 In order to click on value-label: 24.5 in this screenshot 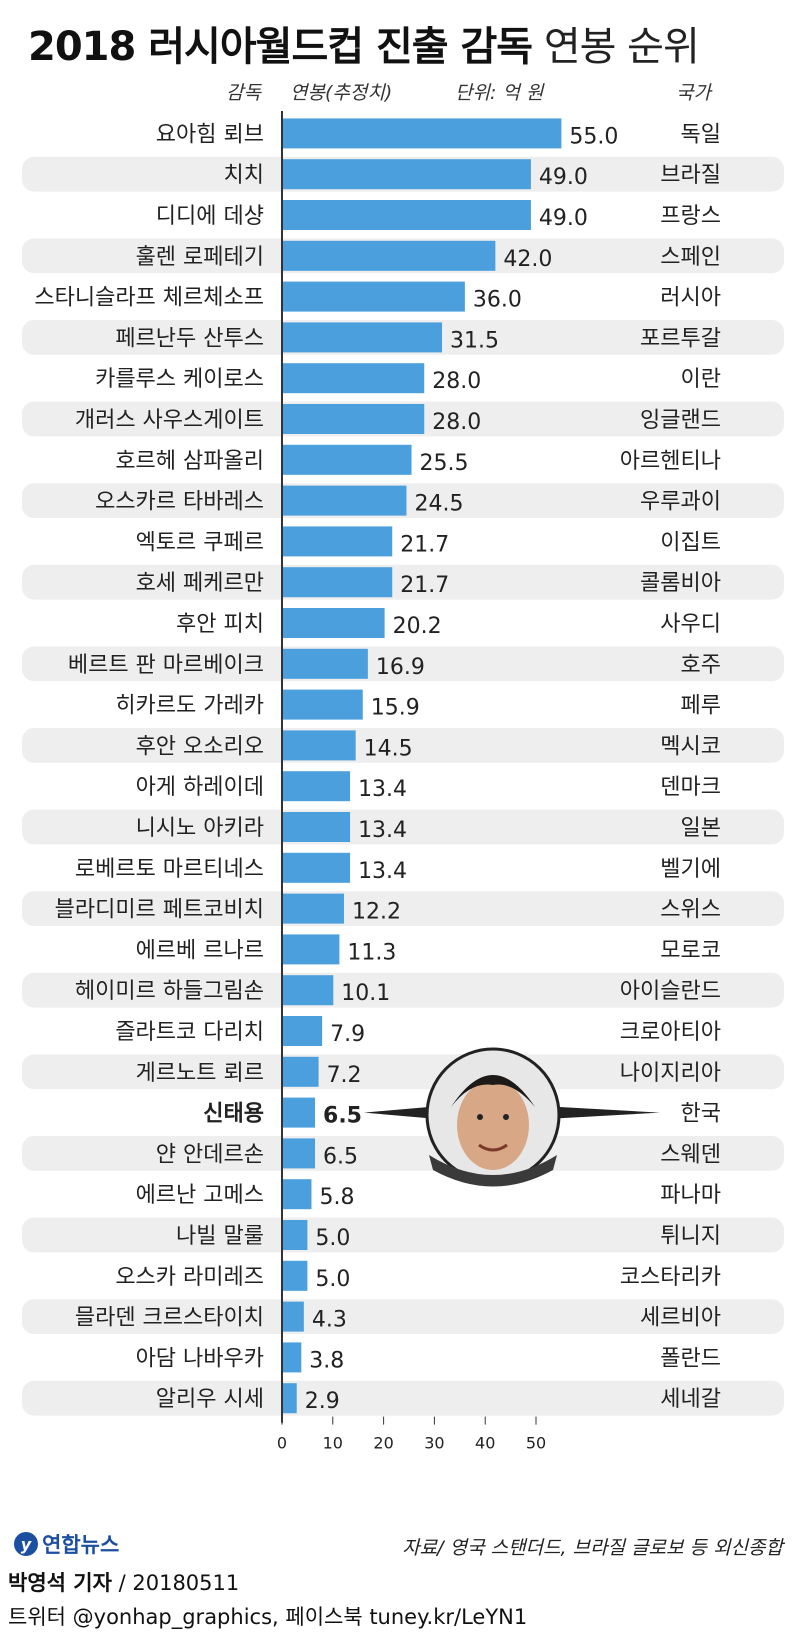, I will do `click(438, 504)`.